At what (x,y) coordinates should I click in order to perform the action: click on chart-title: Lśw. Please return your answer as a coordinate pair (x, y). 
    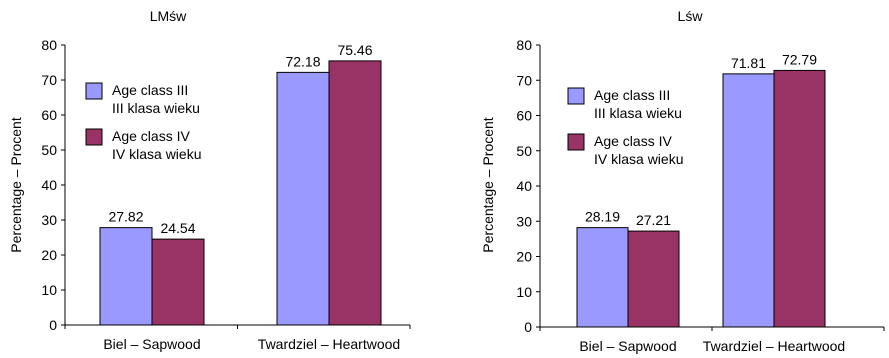
    Looking at the image, I should click on (691, 16).